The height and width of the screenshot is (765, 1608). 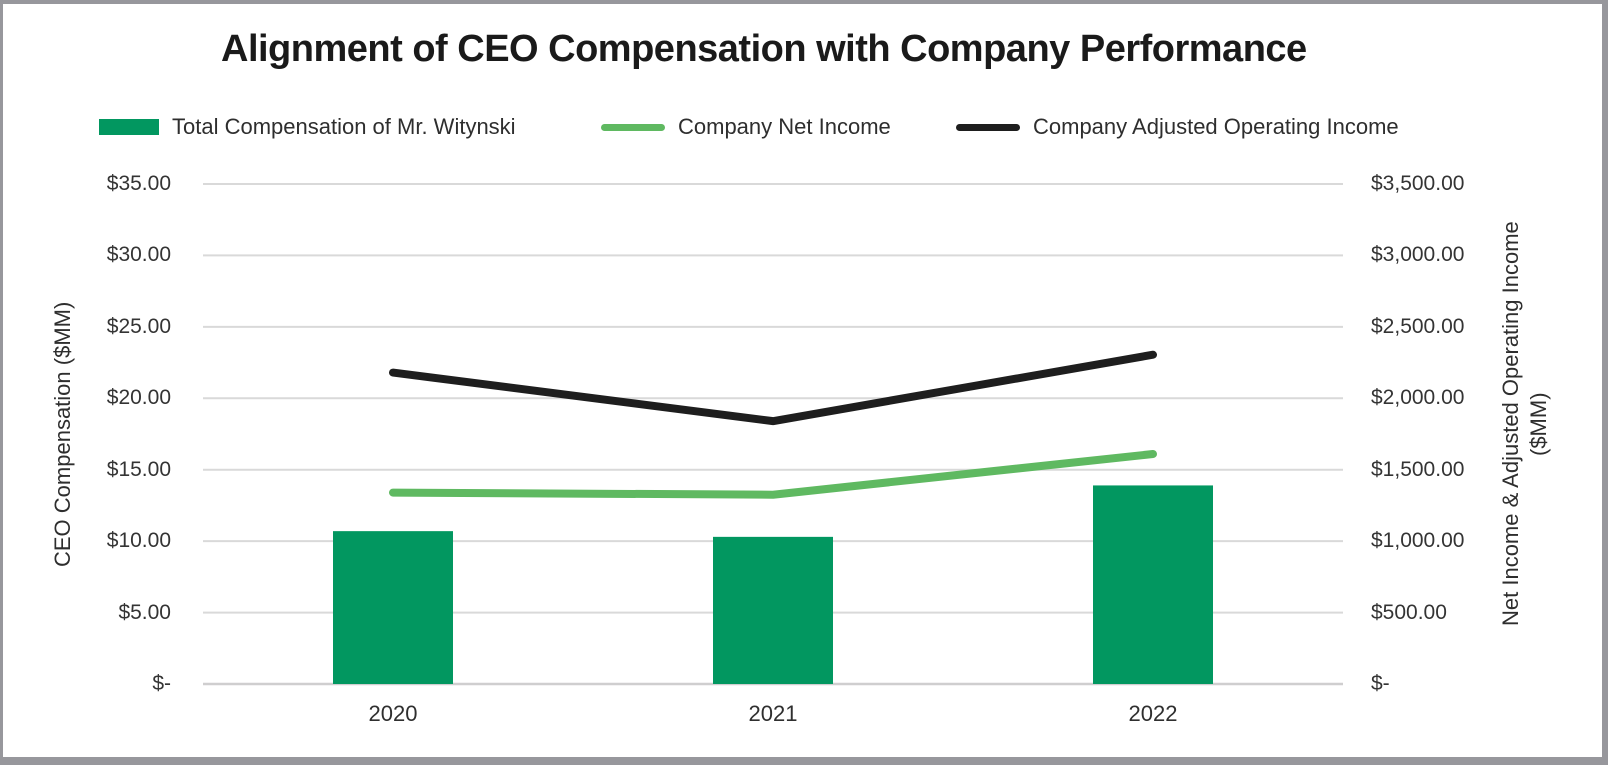 What do you see at coordinates (1153, 584) in the screenshot?
I see `bar-2022` at bounding box center [1153, 584].